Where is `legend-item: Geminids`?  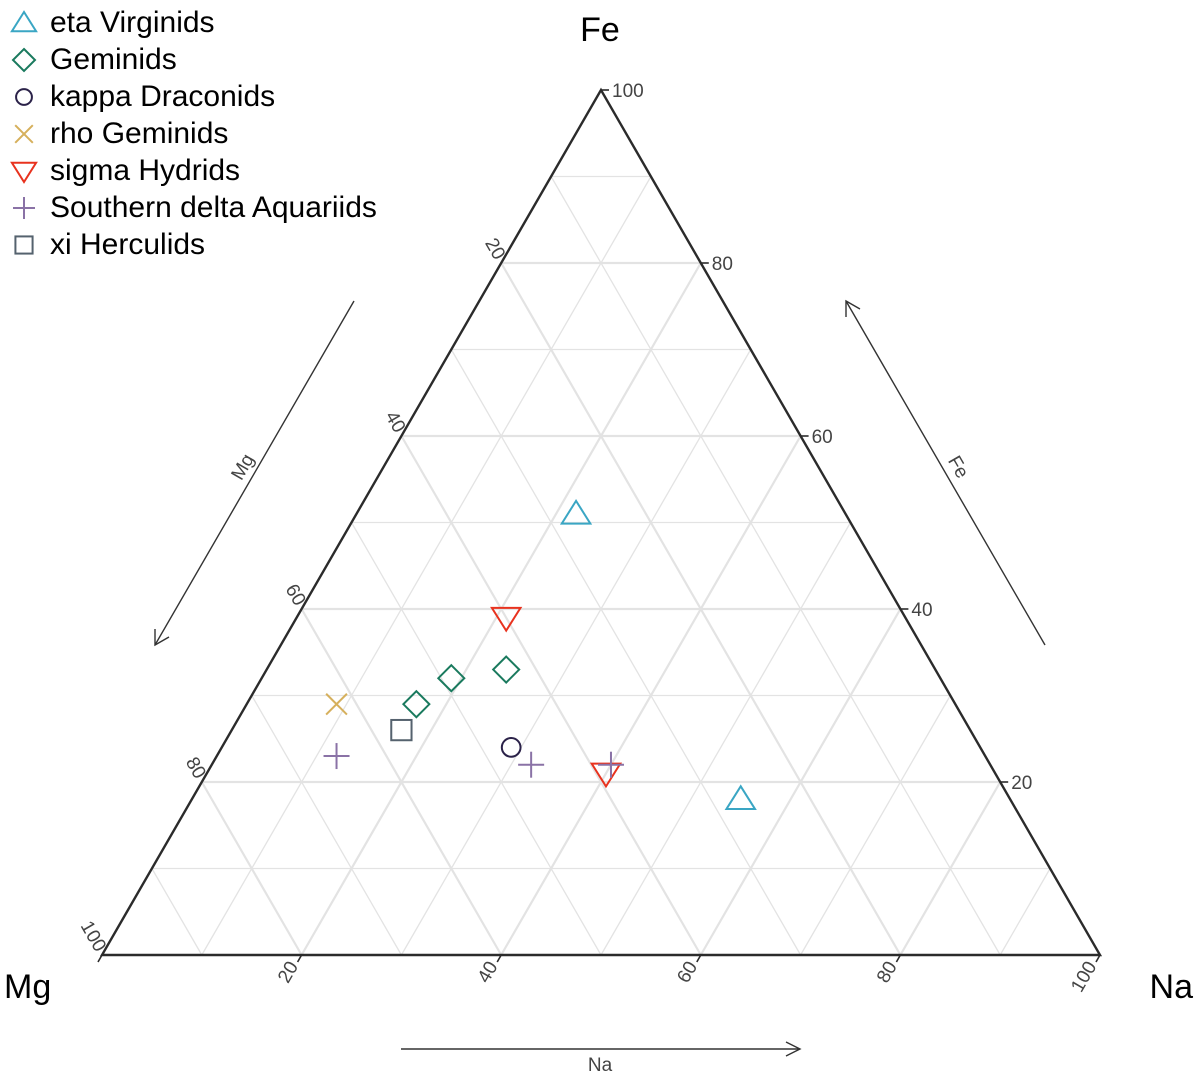 legend-item: Geminids is located at coordinates (191, 59).